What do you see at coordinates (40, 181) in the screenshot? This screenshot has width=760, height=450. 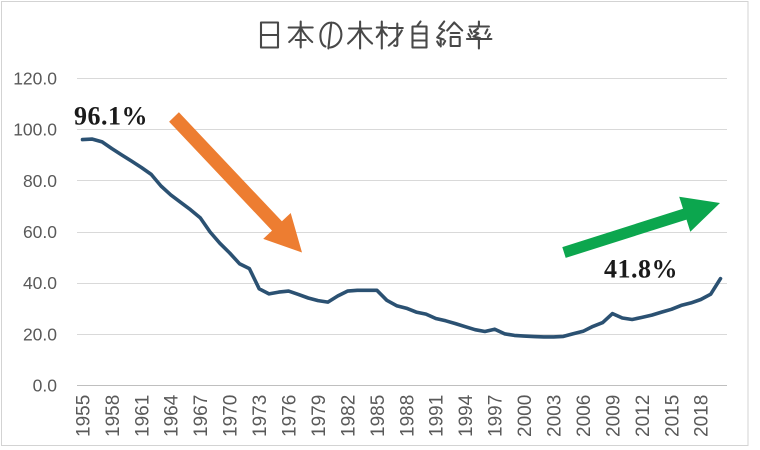 I see `svg-text: 80.0` at bounding box center [40, 181].